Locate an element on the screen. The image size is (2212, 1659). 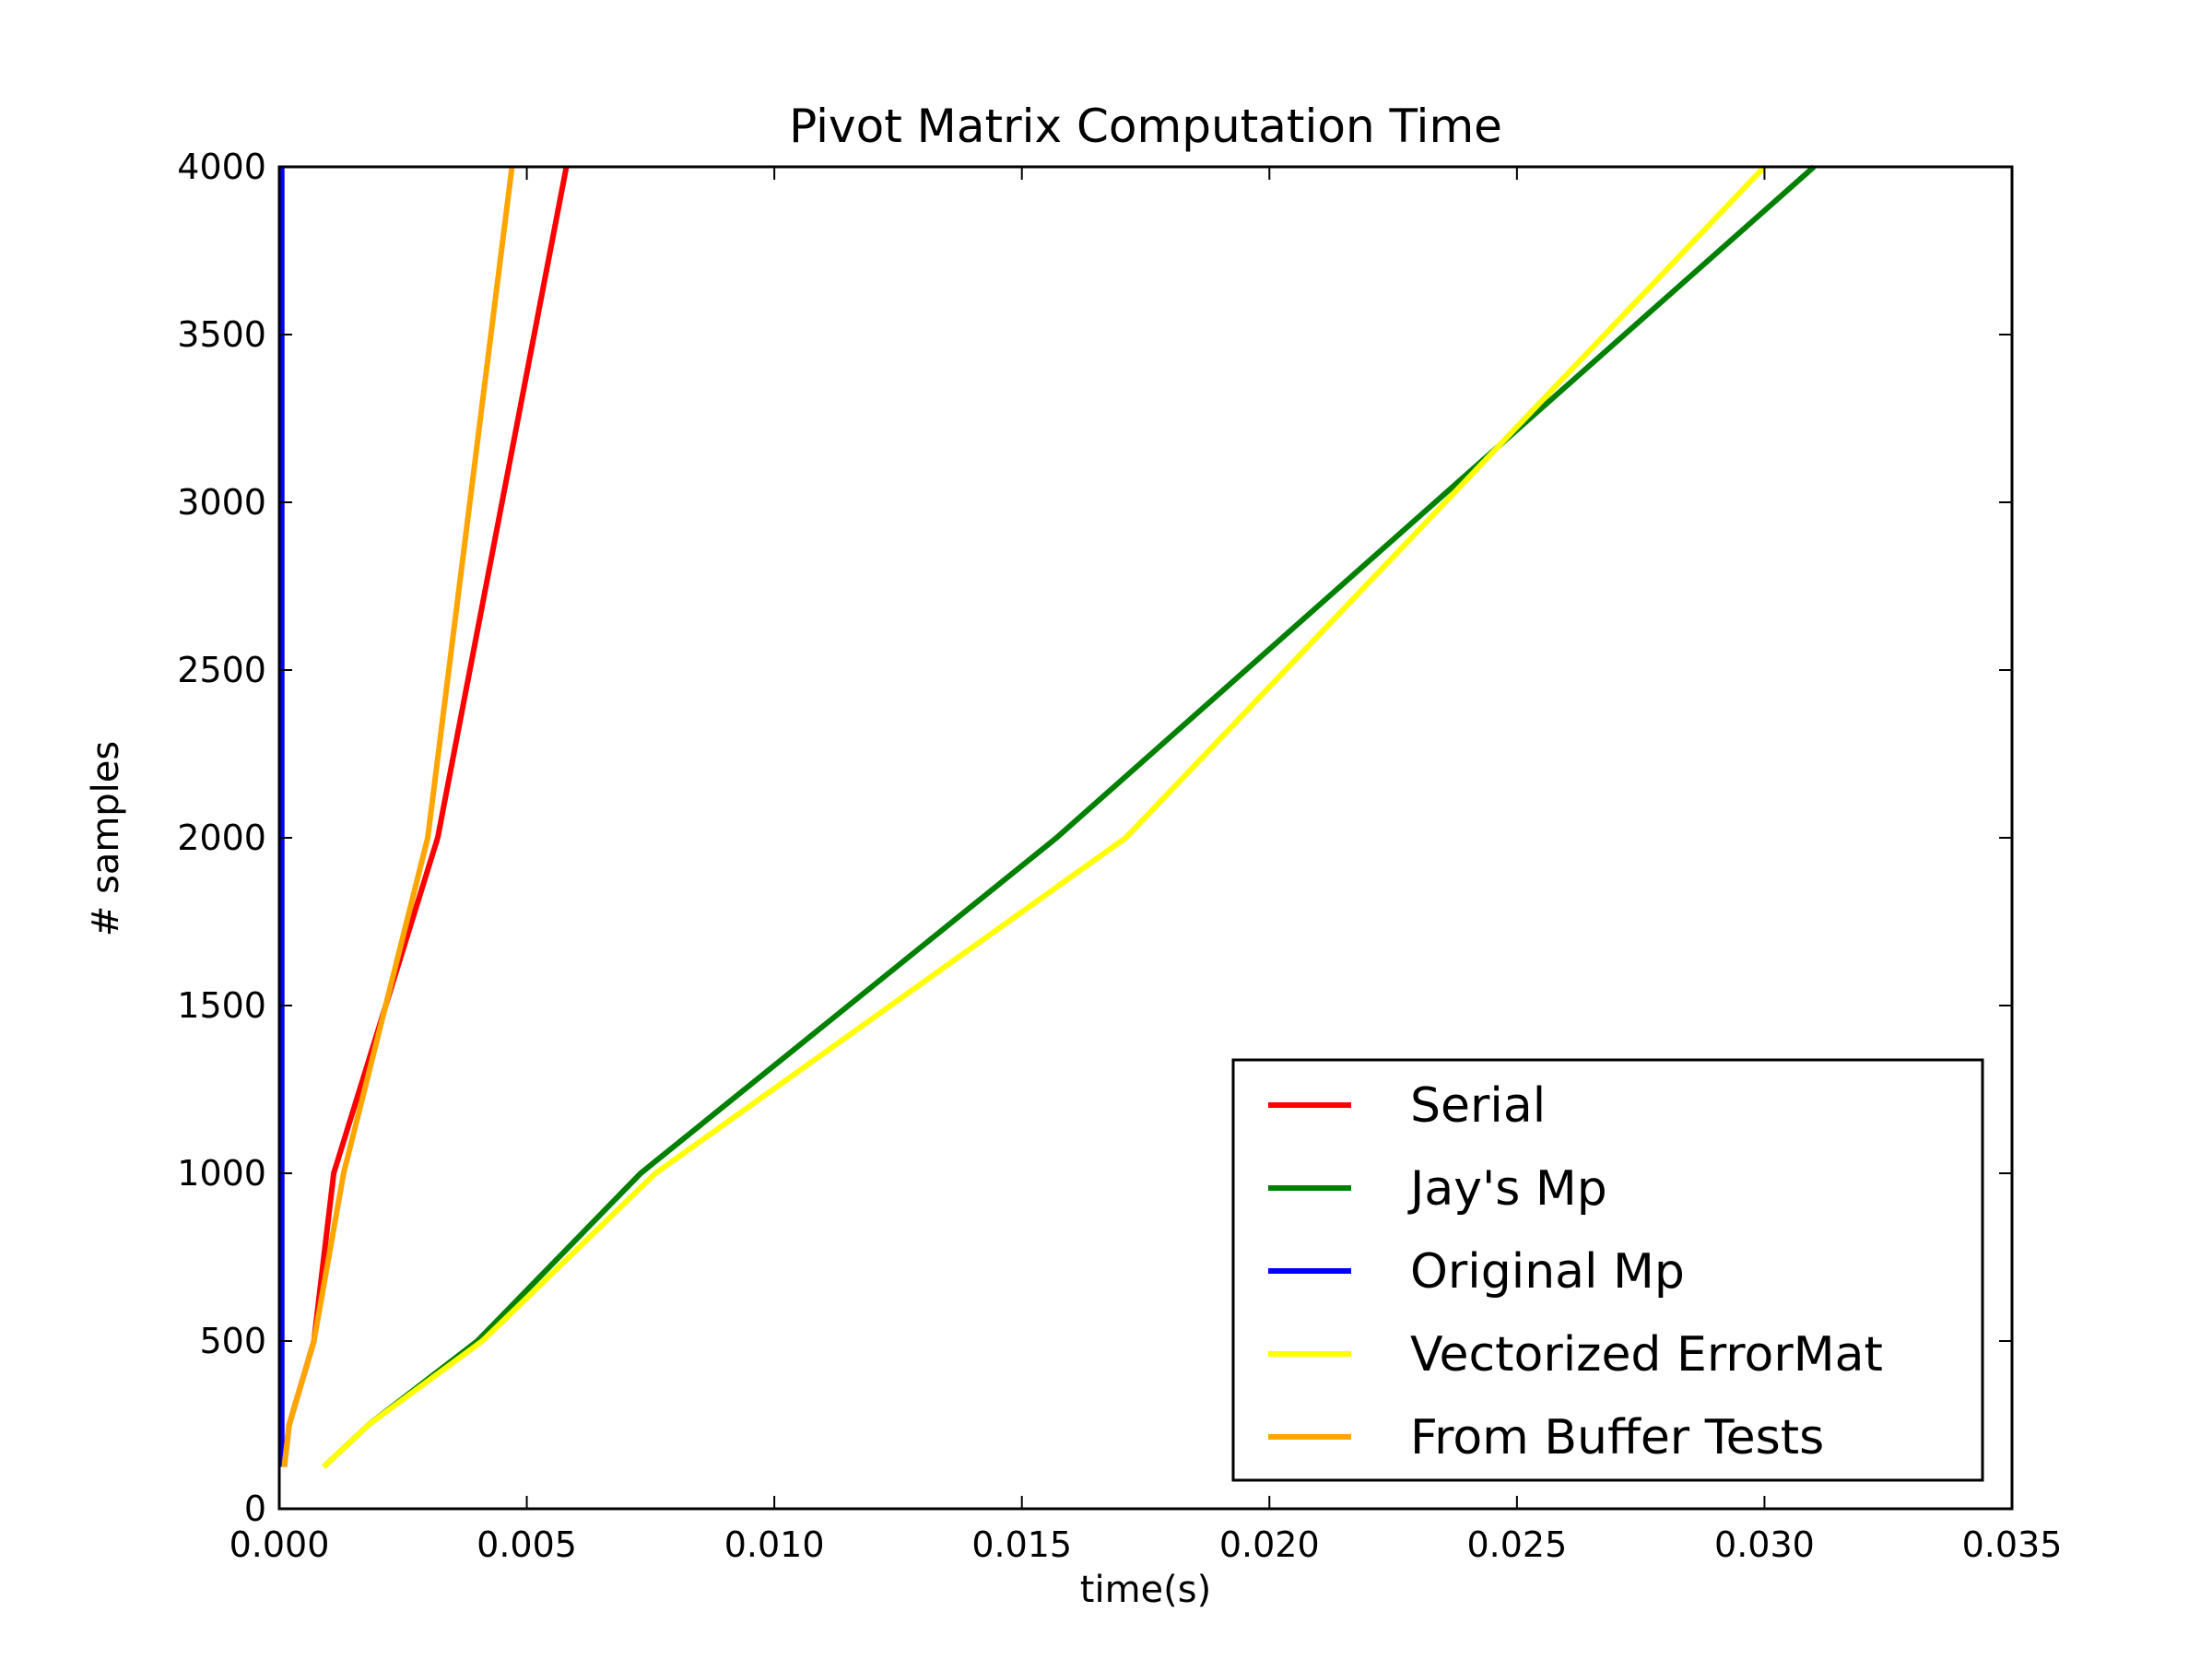
legend-box is located at coordinates (1607, 1270).